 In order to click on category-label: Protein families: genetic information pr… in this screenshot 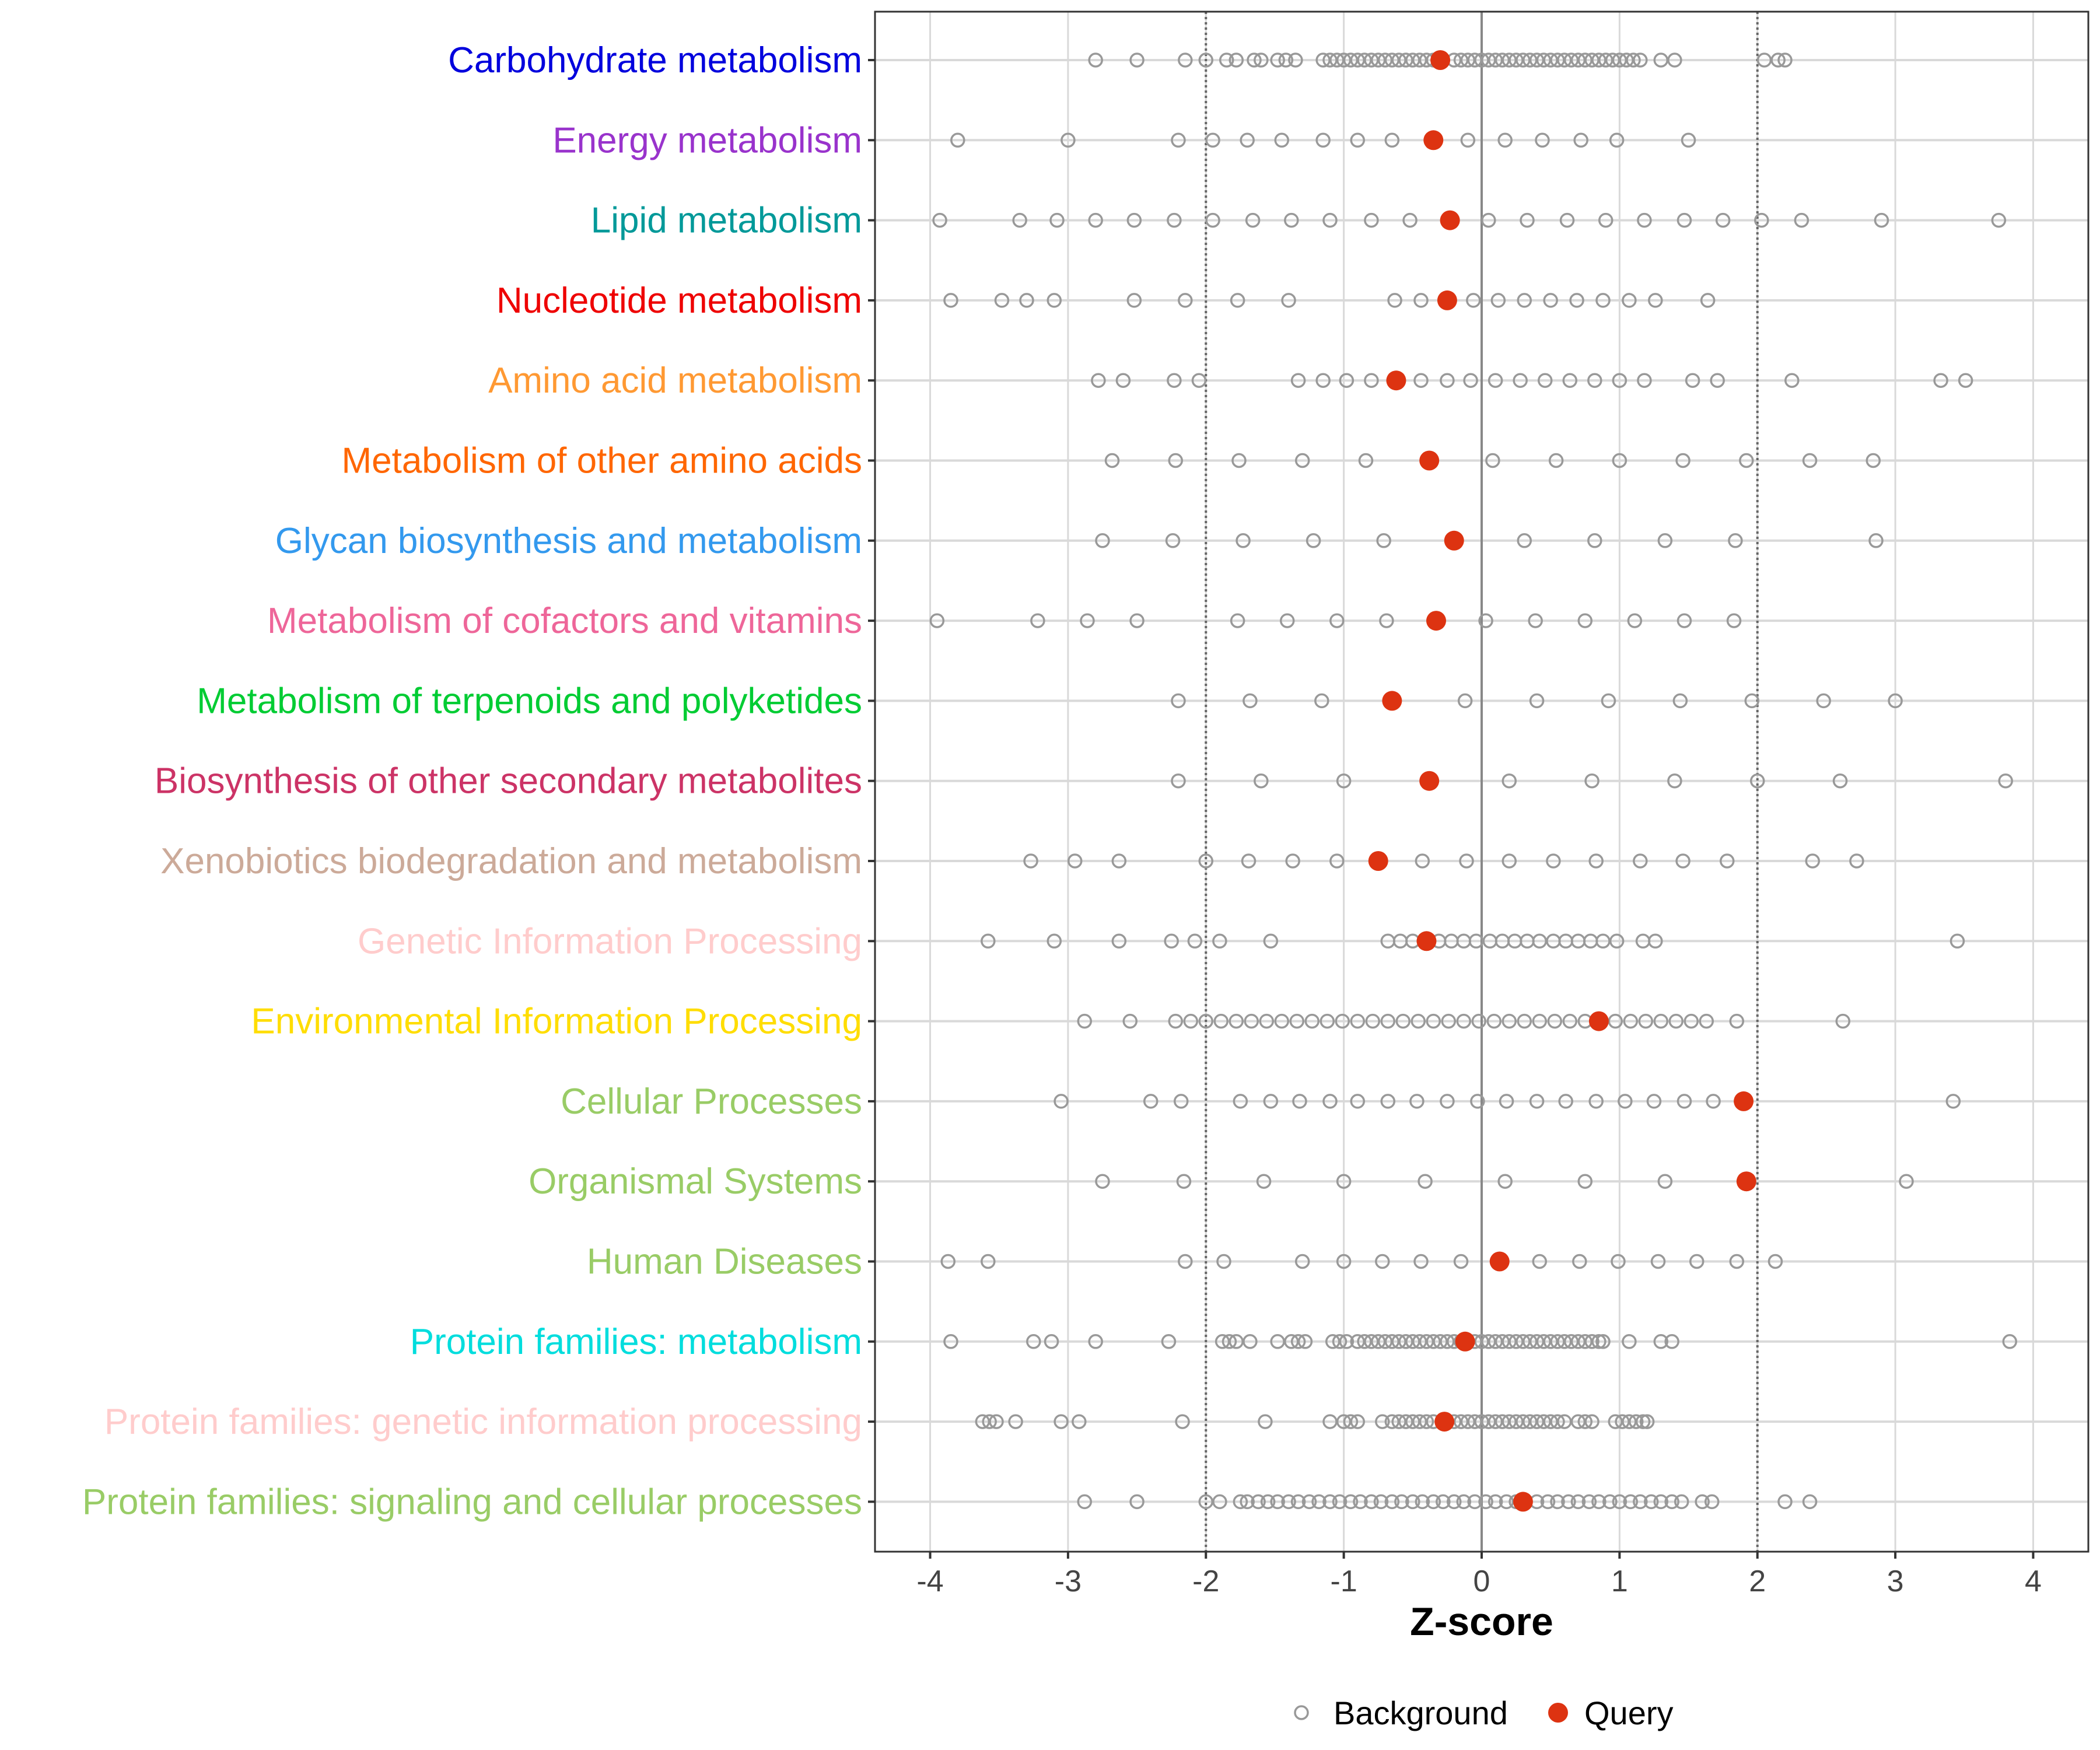, I will do `click(483, 1422)`.